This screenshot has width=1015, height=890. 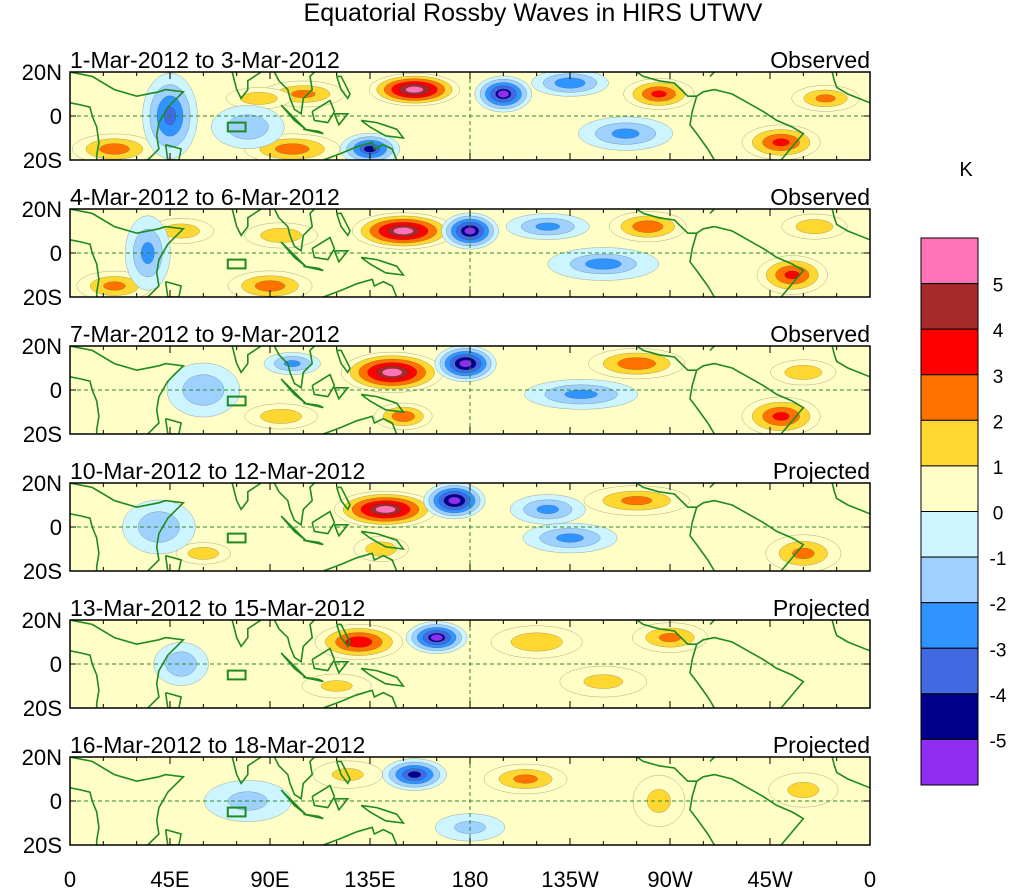 I want to click on panel-status-label: Observed, so click(x=820, y=197).